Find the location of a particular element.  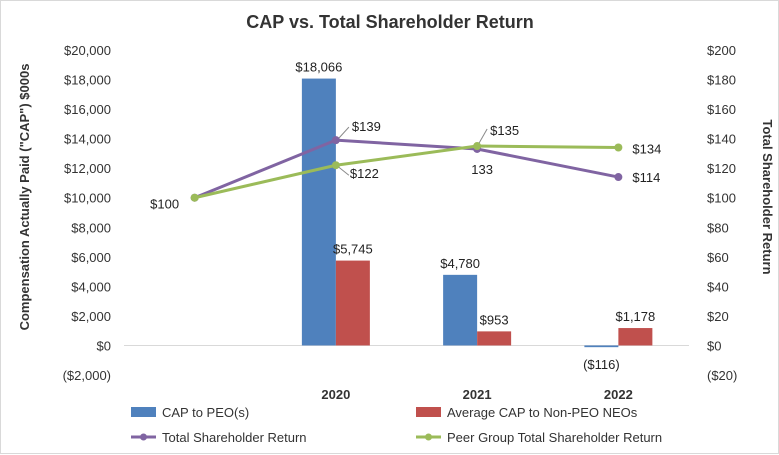

y-tick-label: $12,000 is located at coordinates (87, 168).